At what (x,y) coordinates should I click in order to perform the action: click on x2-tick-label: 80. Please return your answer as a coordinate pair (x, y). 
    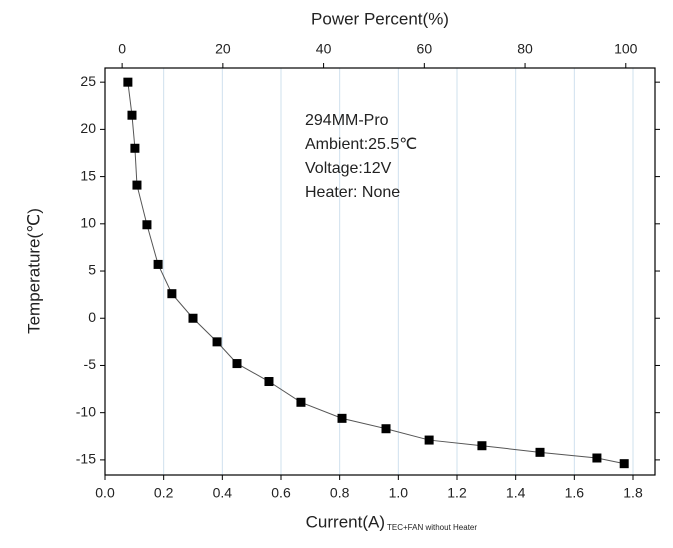
    Looking at the image, I should click on (525, 49).